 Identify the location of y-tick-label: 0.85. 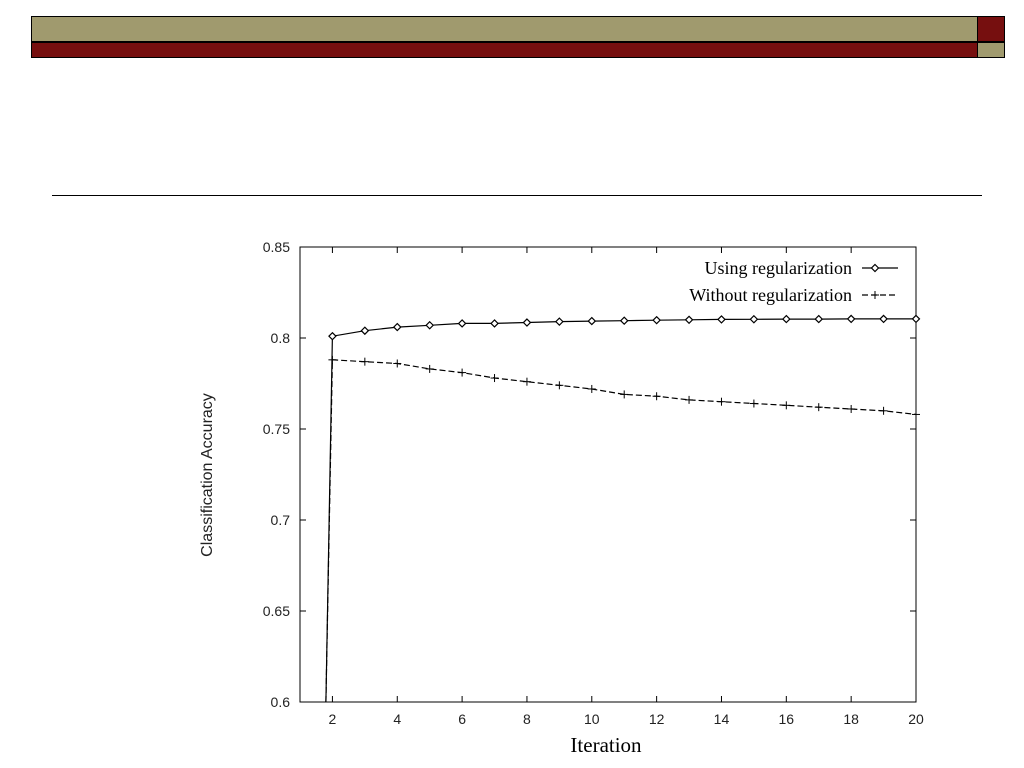
(276, 247).